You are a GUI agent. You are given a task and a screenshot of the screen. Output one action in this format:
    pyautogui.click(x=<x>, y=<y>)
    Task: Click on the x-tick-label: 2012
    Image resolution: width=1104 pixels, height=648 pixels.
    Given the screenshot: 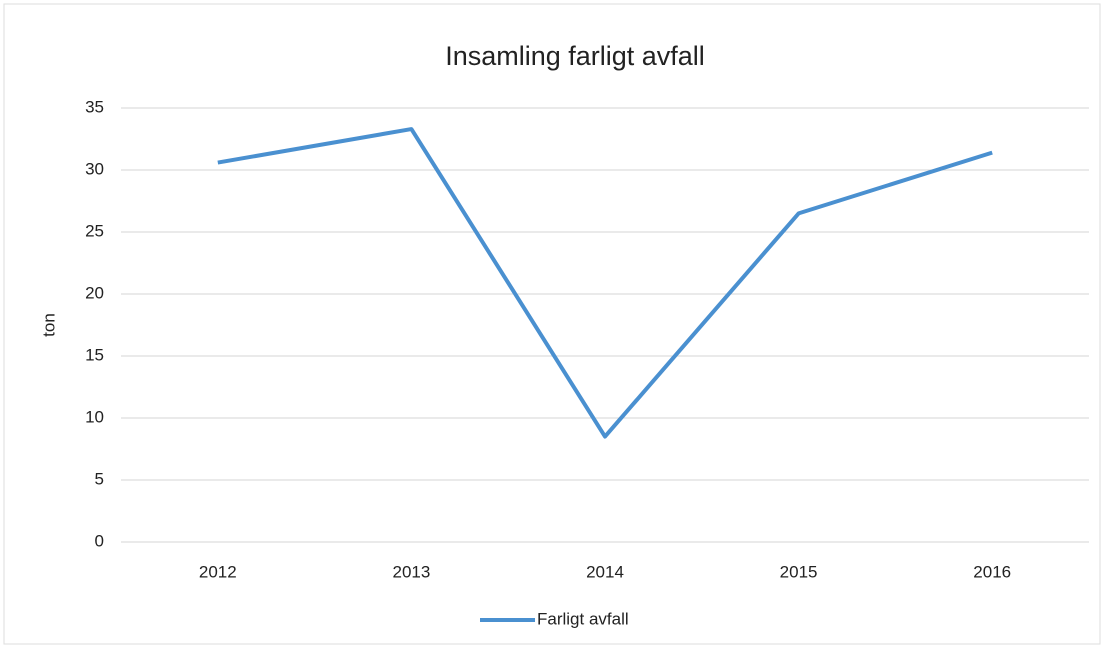 What is the action you would take?
    pyautogui.click(x=218, y=571)
    